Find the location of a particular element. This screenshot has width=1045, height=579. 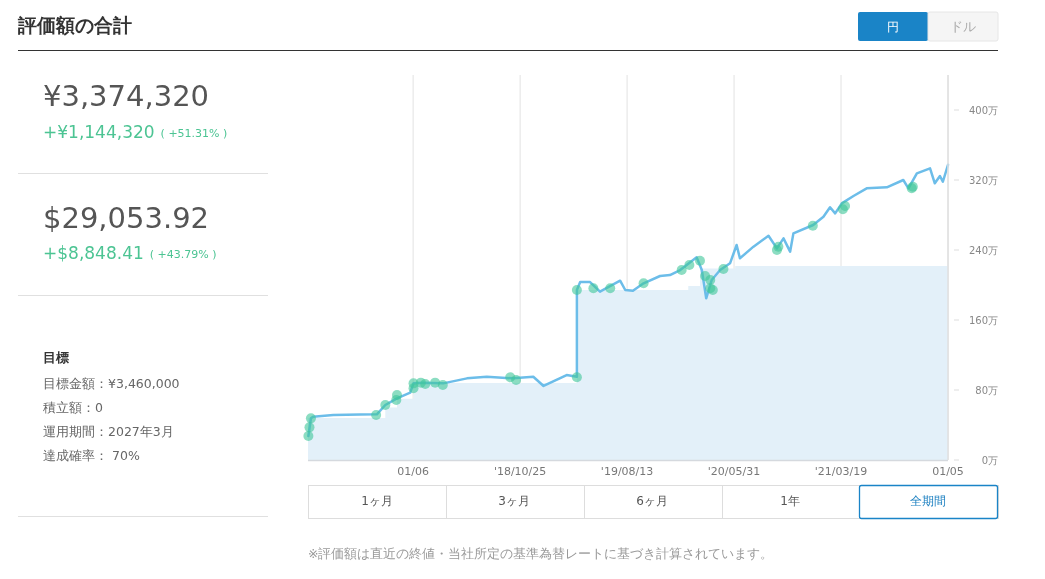

text: ドル is located at coordinates (963, 26).